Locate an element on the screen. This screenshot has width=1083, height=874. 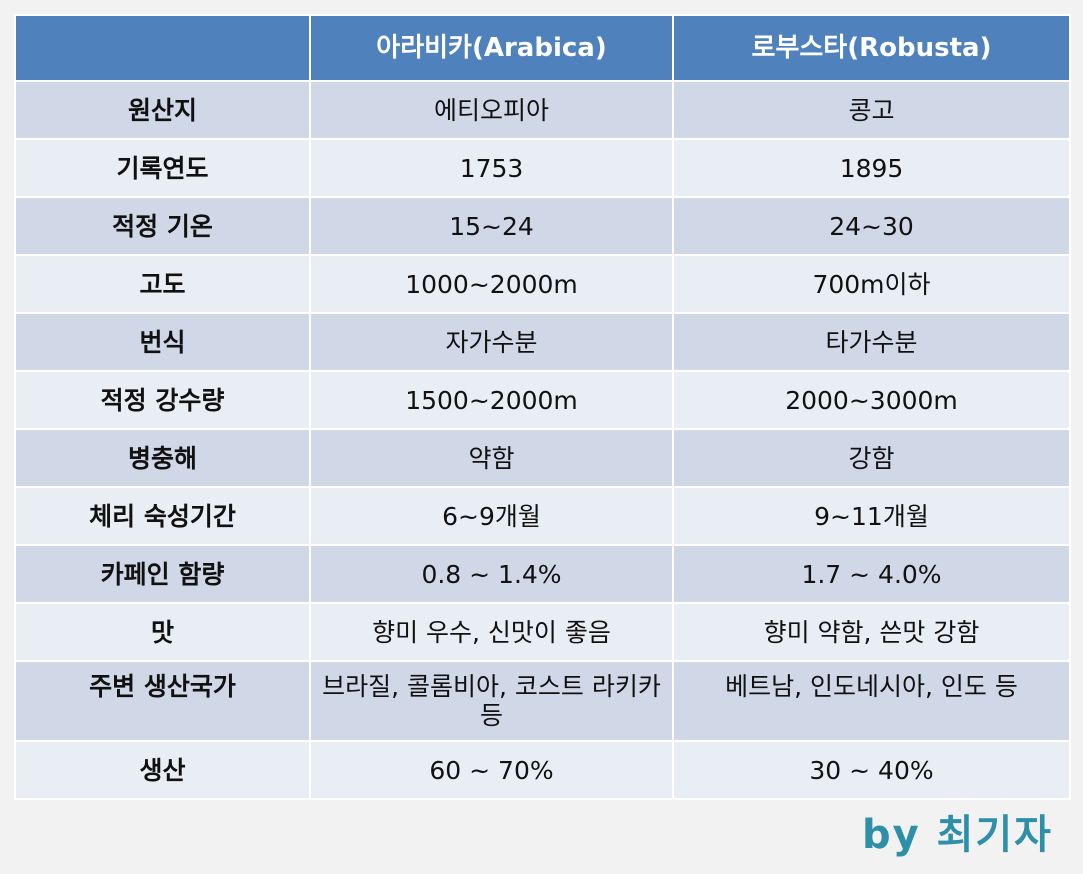
row-label: 주변 생산국가 is located at coordinates (162, 701).